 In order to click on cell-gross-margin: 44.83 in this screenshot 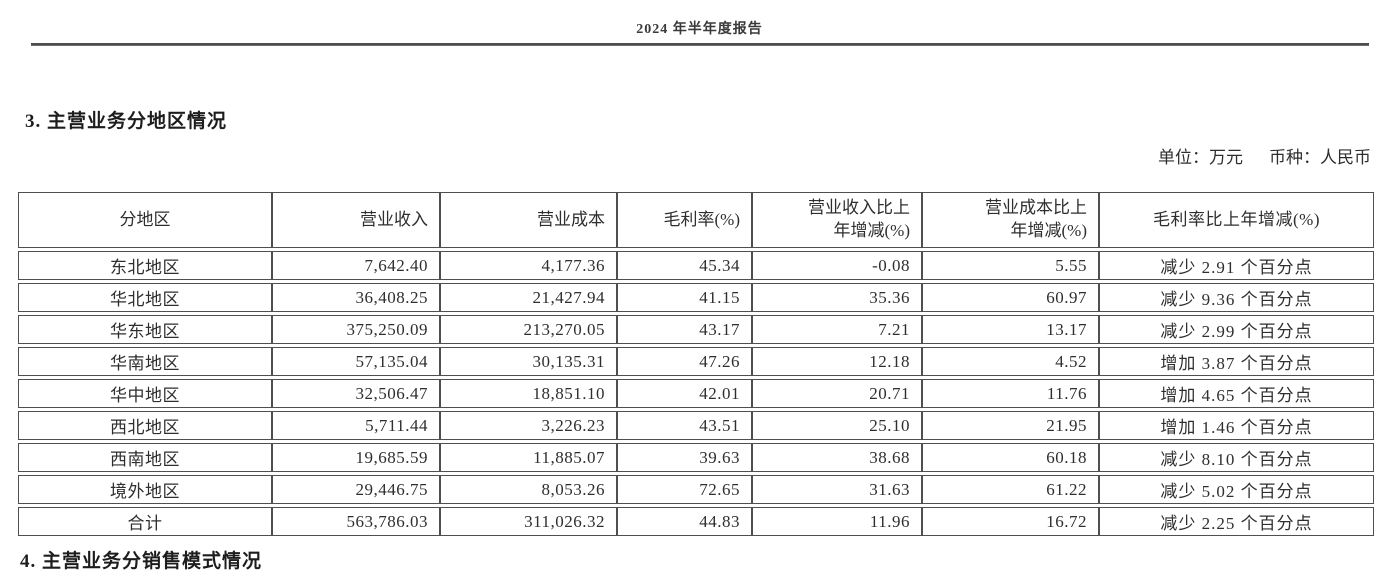, I will do `click(684, 521)`.